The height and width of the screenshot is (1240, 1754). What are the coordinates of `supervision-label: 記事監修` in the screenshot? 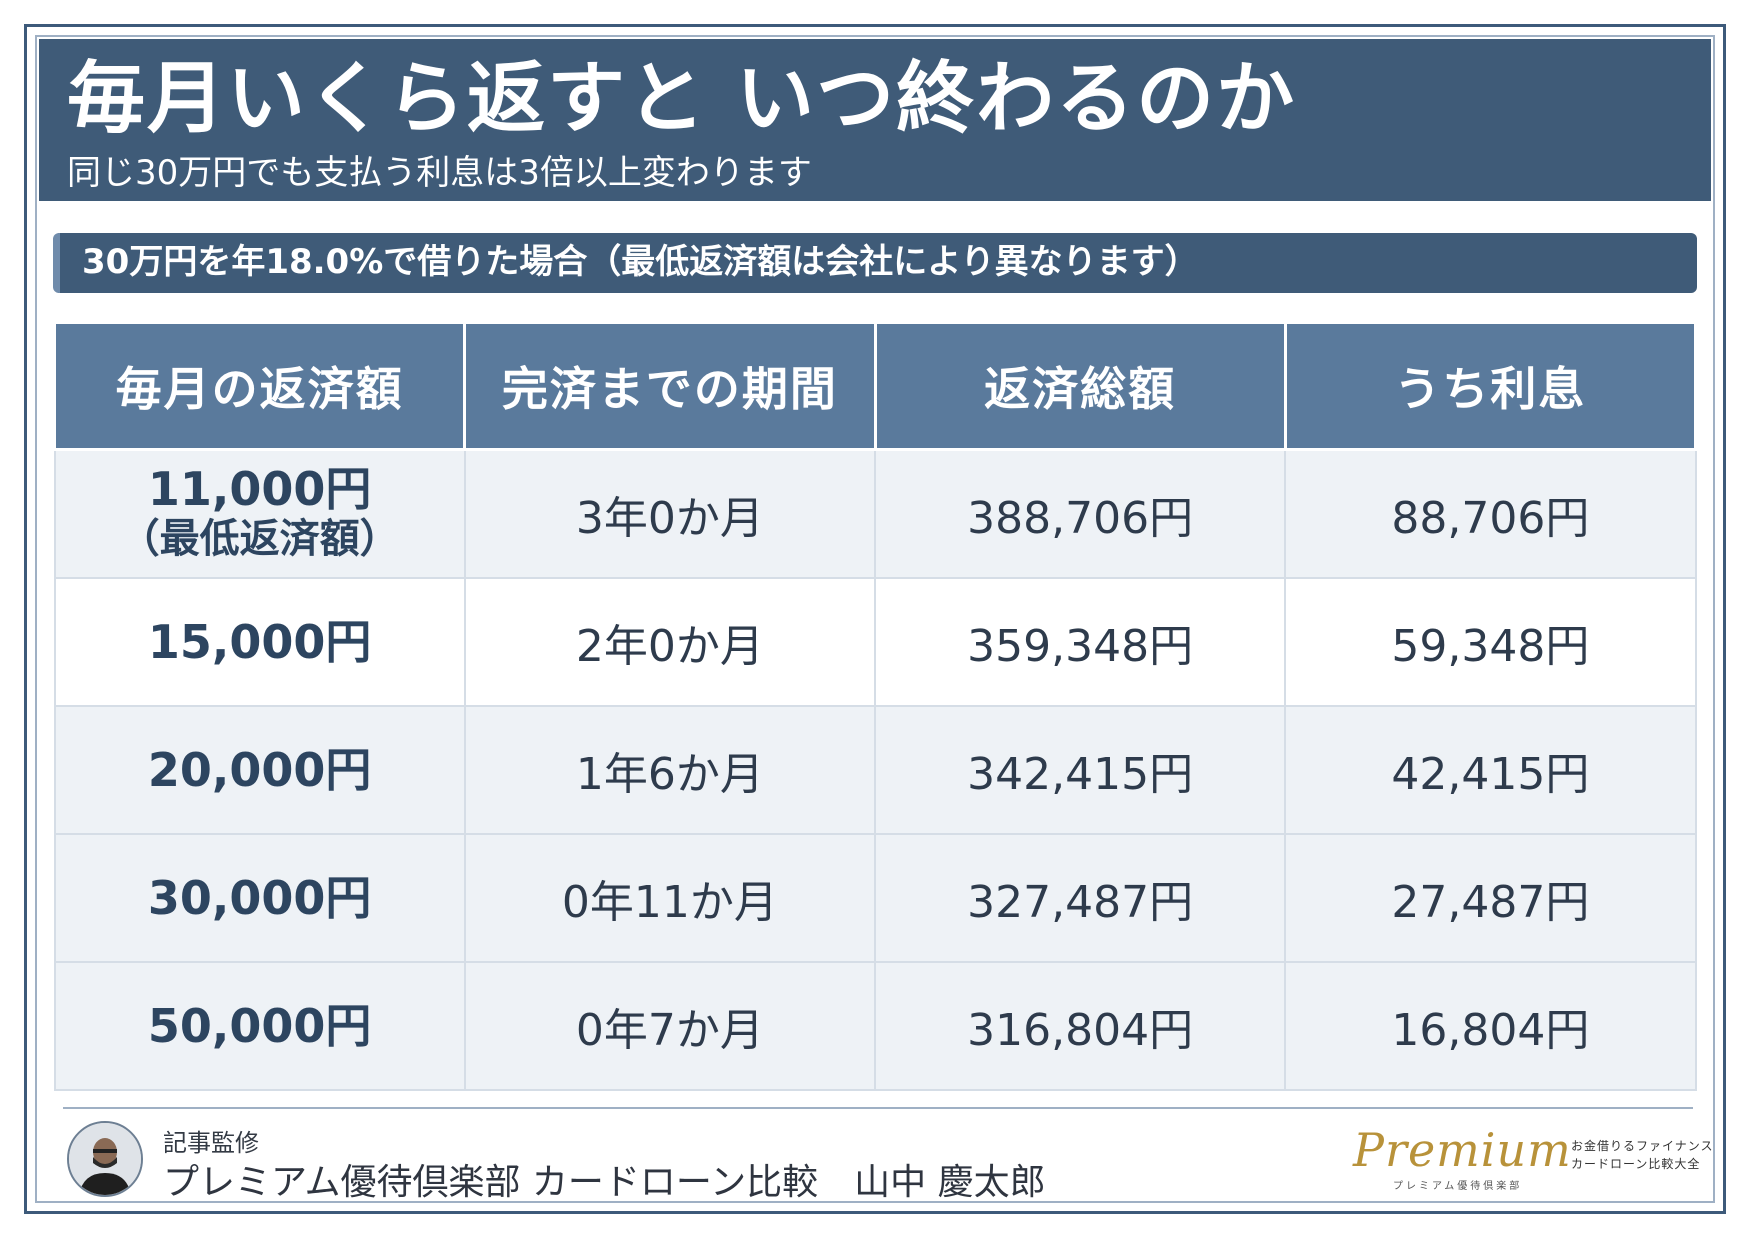 It's located at (211, 1143).